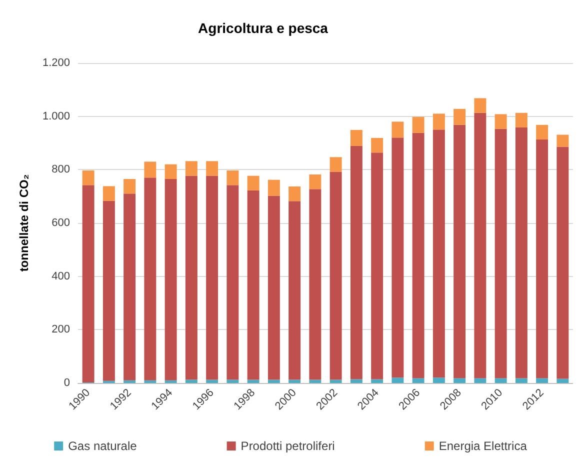 This screenshot has width=581, height=469. I want to click on legend-label: Prodotti petroliferi, so click(287, 446).